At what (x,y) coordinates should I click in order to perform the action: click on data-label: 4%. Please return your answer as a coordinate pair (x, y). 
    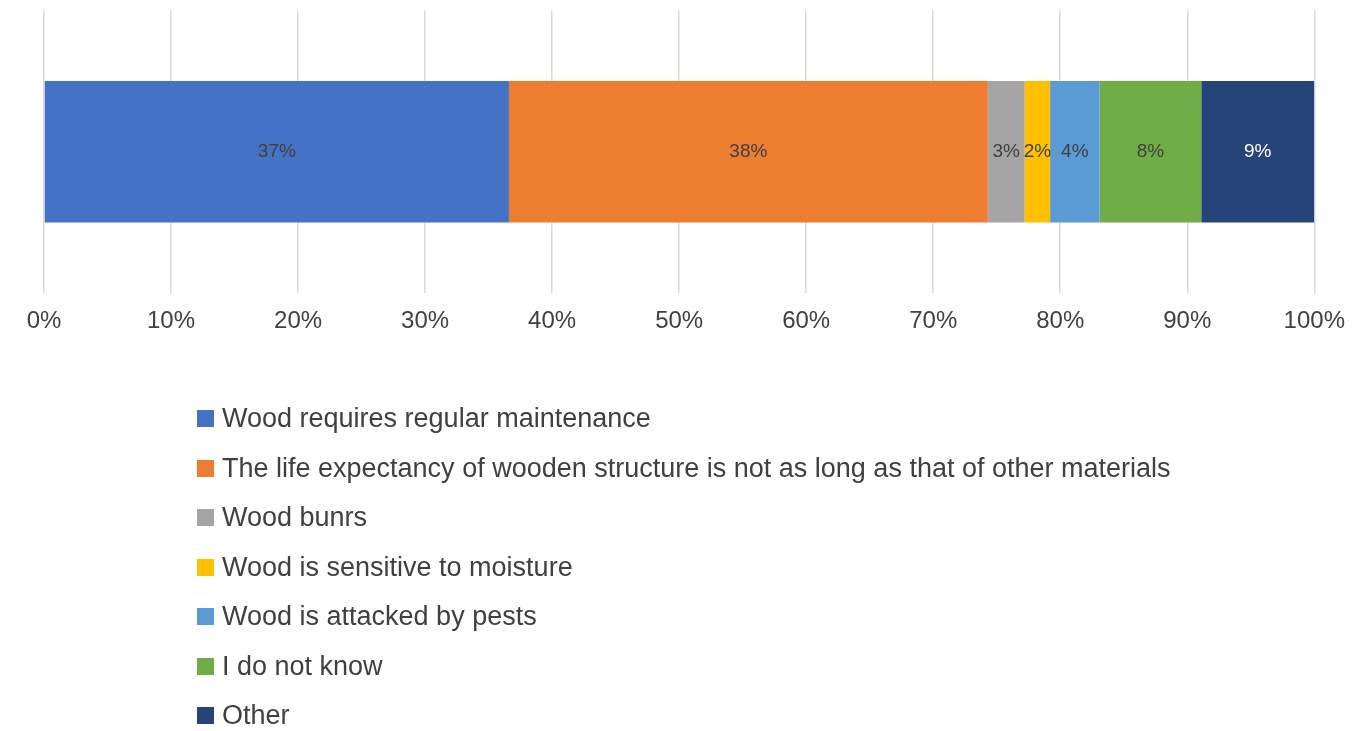
    Looking at the image, I should click on (1075, 150).